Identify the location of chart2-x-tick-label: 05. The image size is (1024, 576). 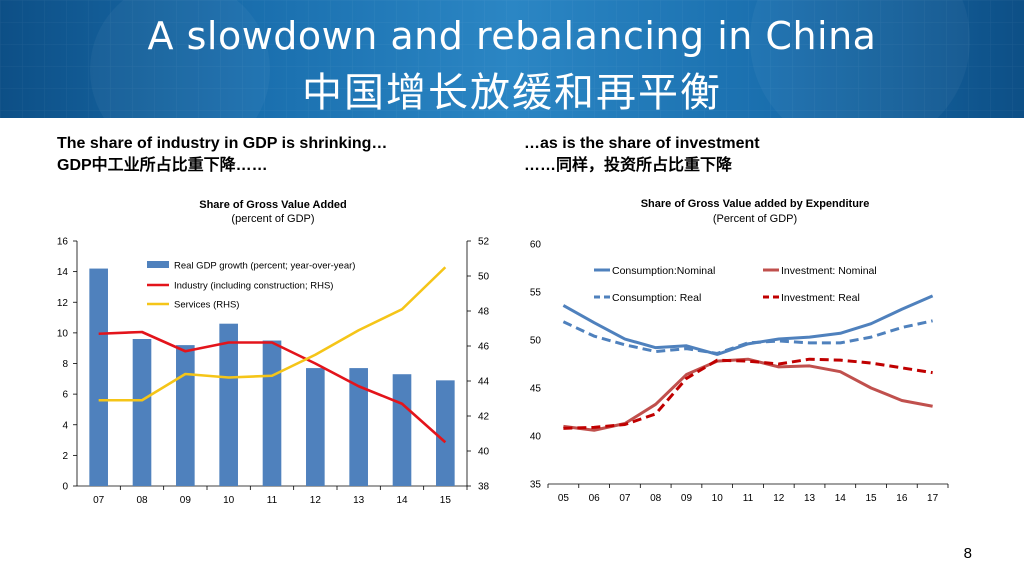
(564, 498).